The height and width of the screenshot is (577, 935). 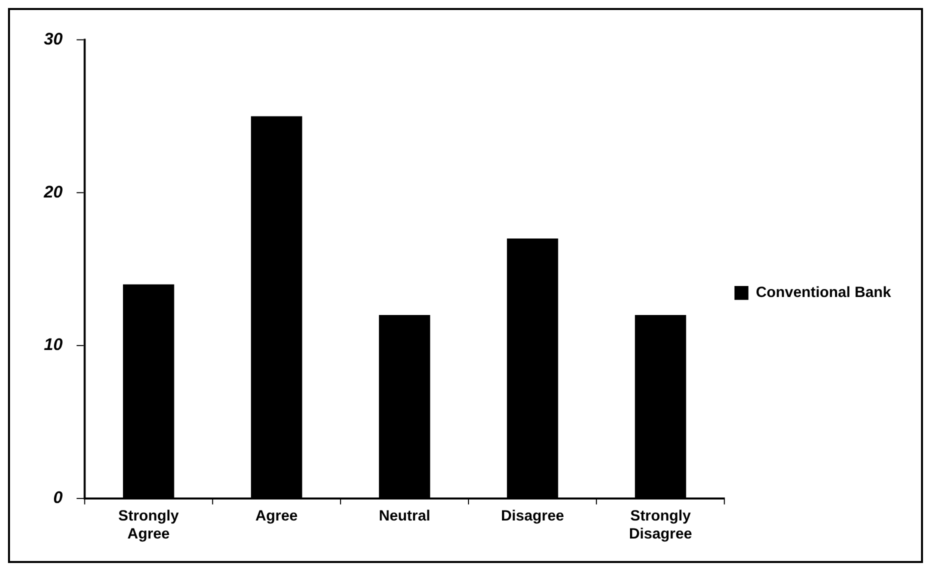 What do you see at coordinates (53, 192) in the screenshot?
I see `y-tick-label: 20` at bounding box center [53, 192].